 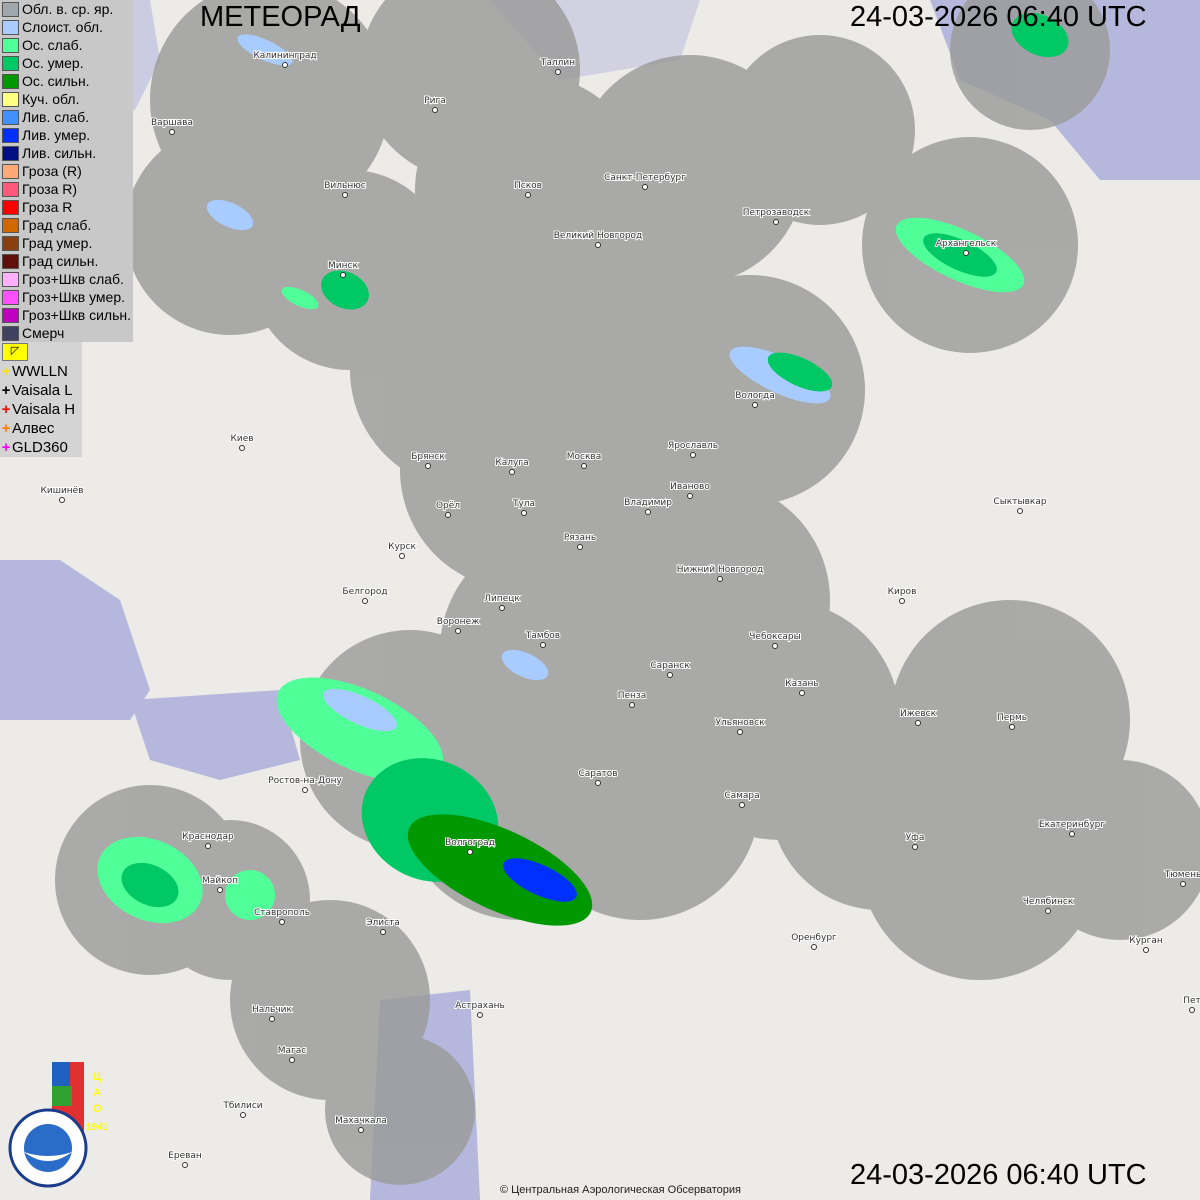 What do you see at coordinates (44, 409) in the screenshot?
I see `lightning-label: Vaisala H` at bounding box center [44, 409].